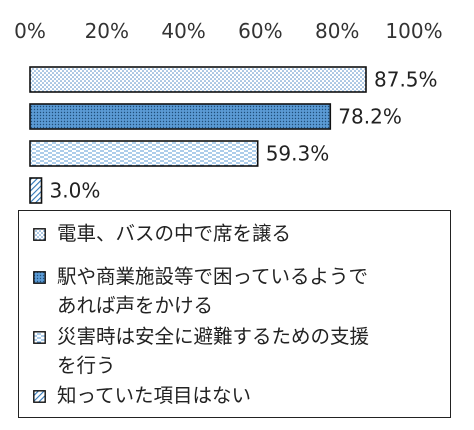 The height and width of the screenshot is (430, 474). What do you see at coordinates (370, 117) in the screenshot?
I see `data-label: 78.2%` at bounding box center [370, 117].